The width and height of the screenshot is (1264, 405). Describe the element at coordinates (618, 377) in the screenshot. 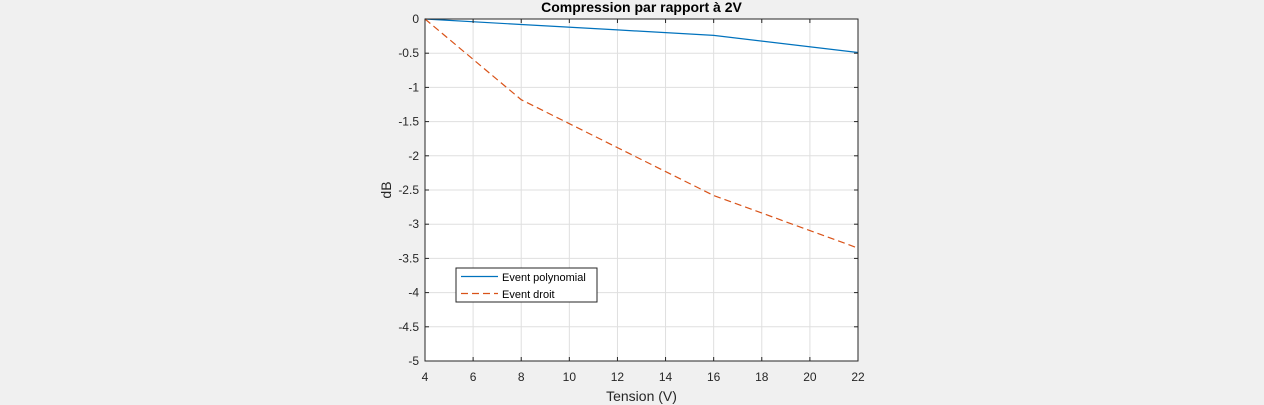

I see `x-tick-label: 12` at that location.